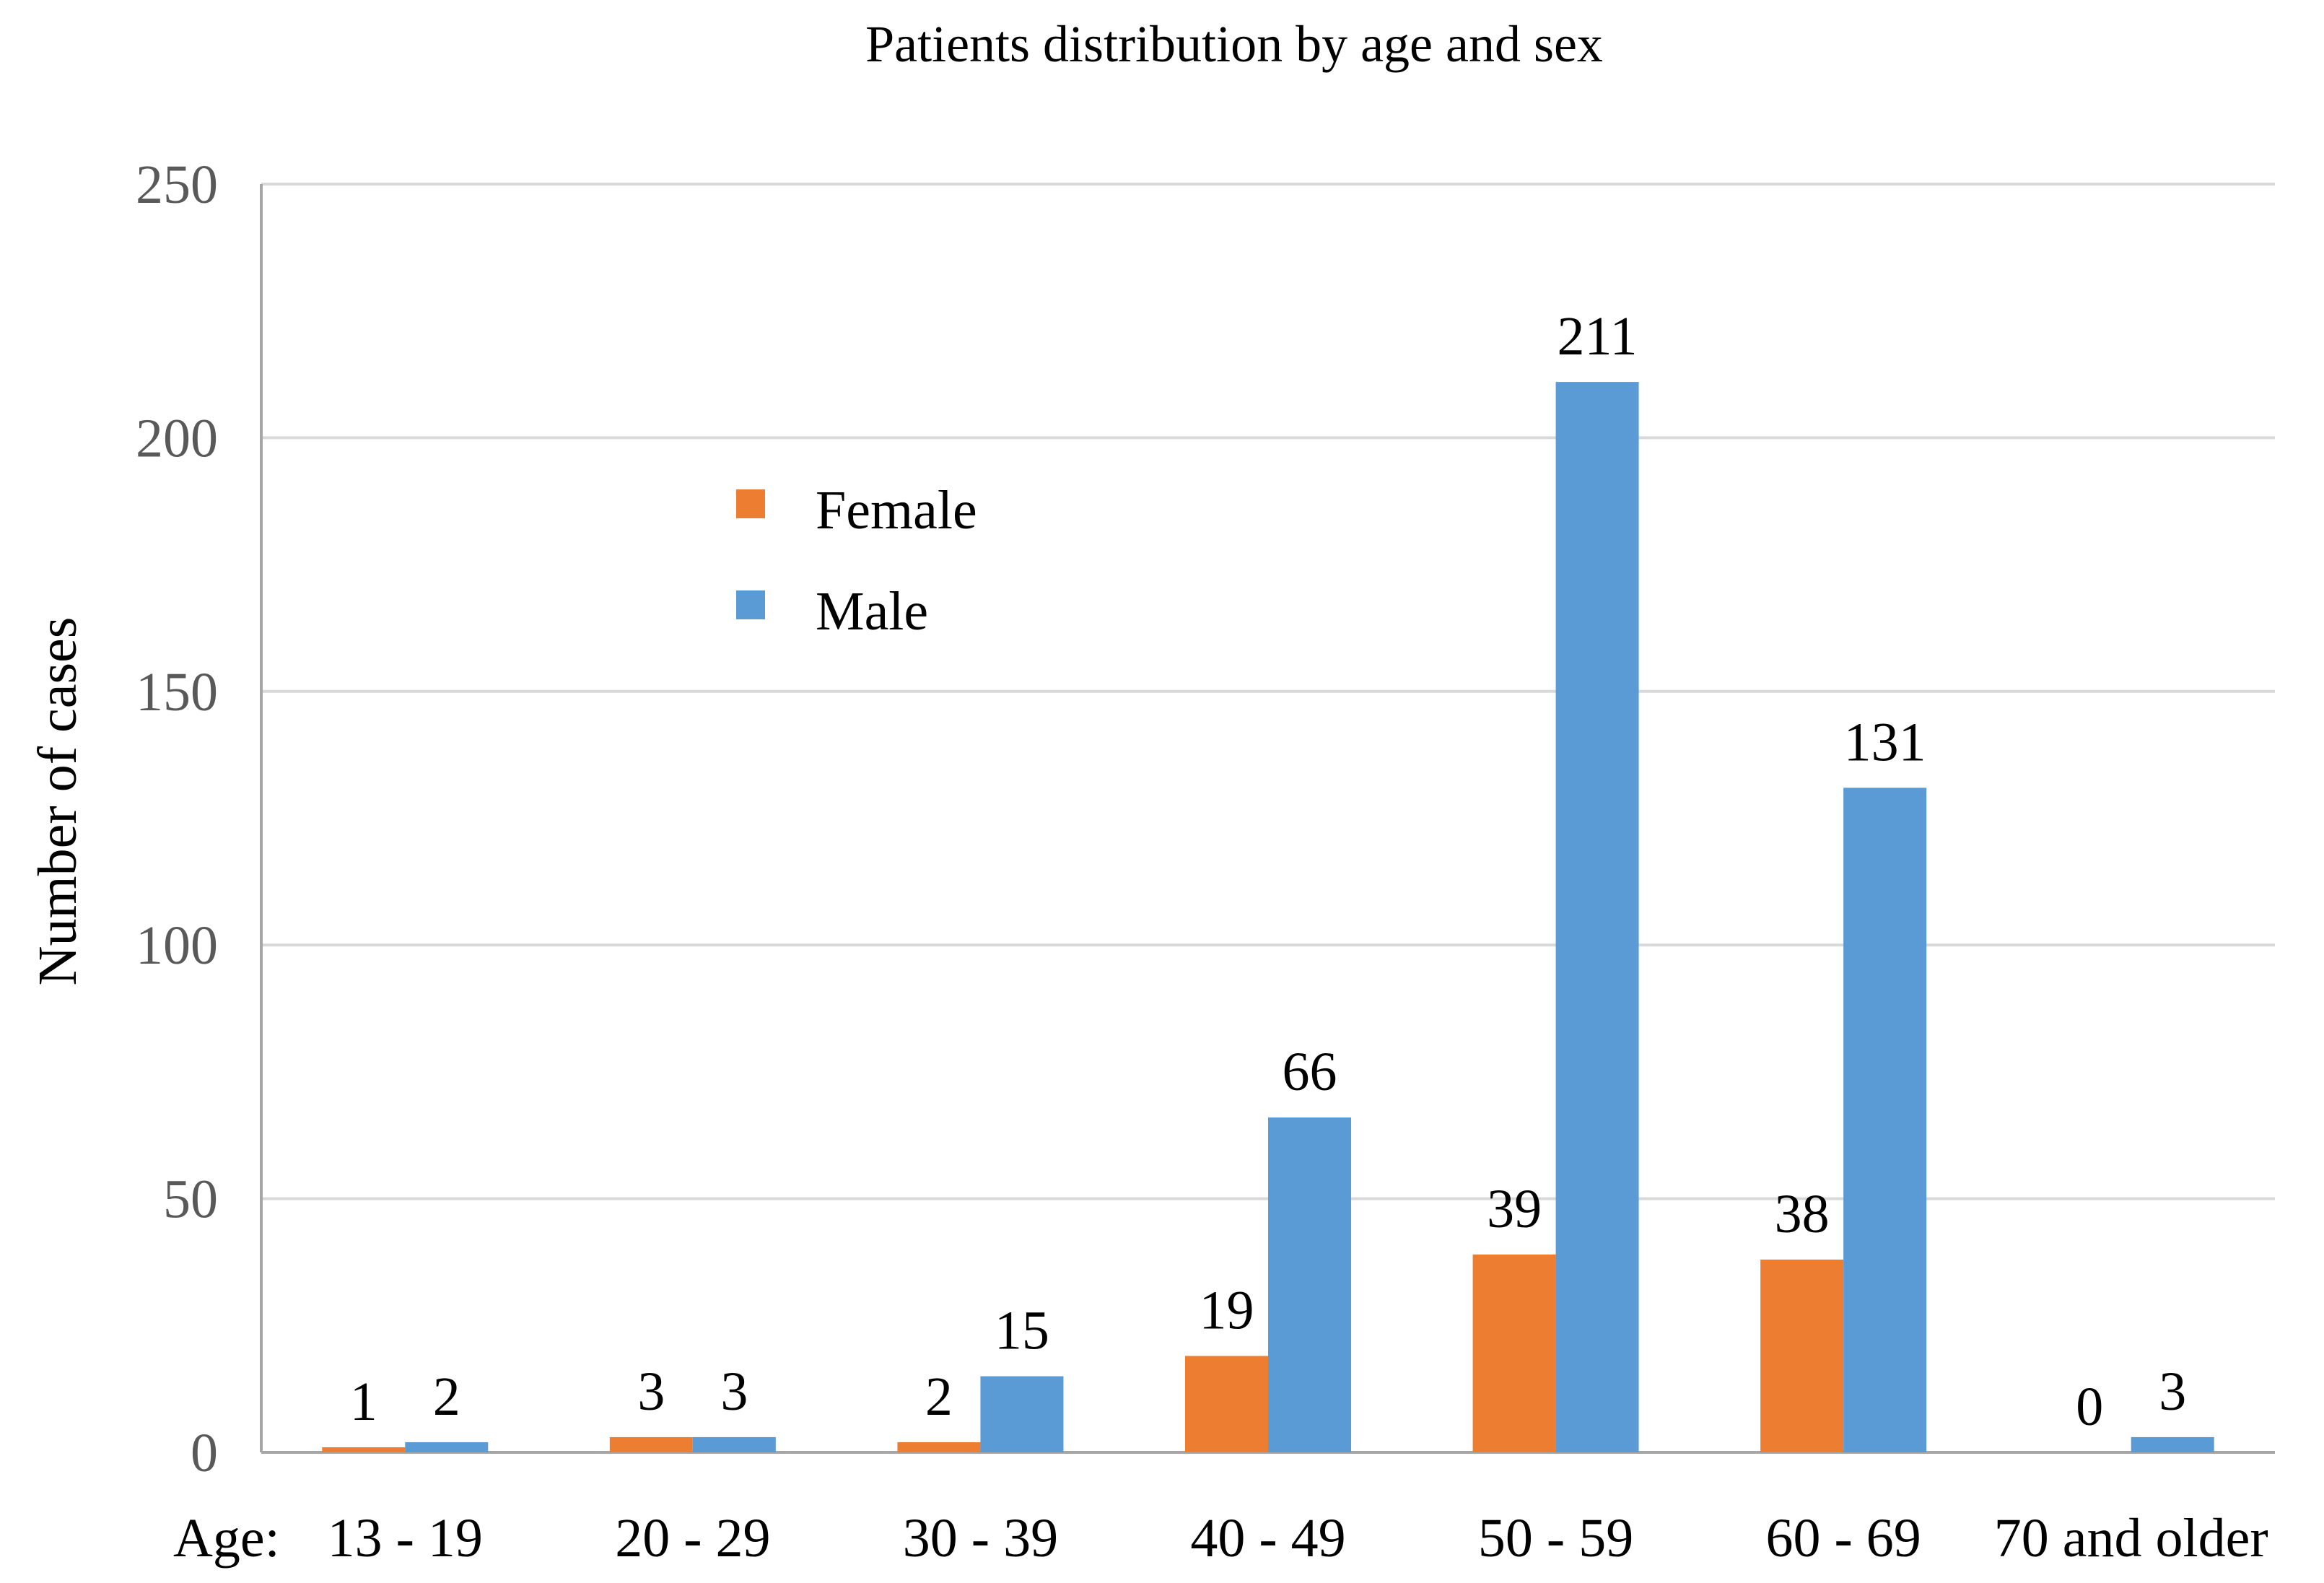  I want to click on y-axis-label: Number of cases, so click(57, 801).